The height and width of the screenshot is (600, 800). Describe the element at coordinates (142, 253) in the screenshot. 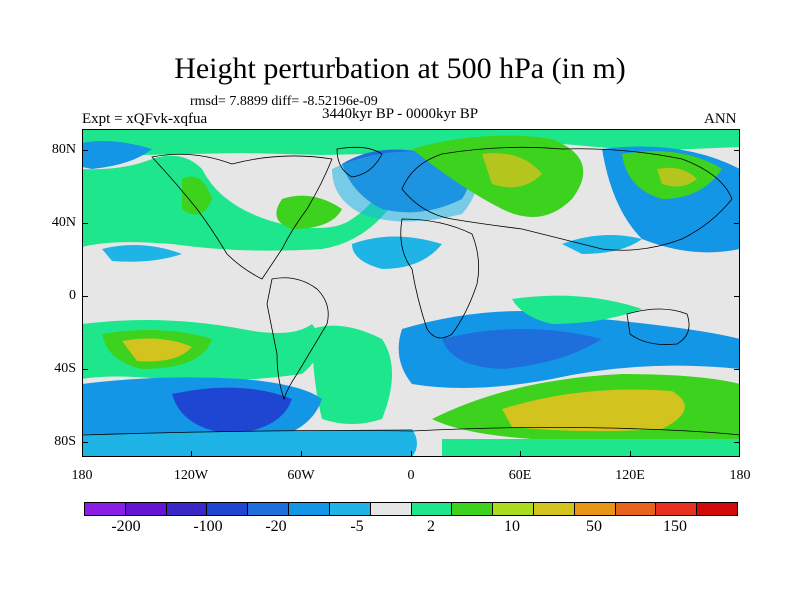

I see `contour-nepac-cyan` at that location.